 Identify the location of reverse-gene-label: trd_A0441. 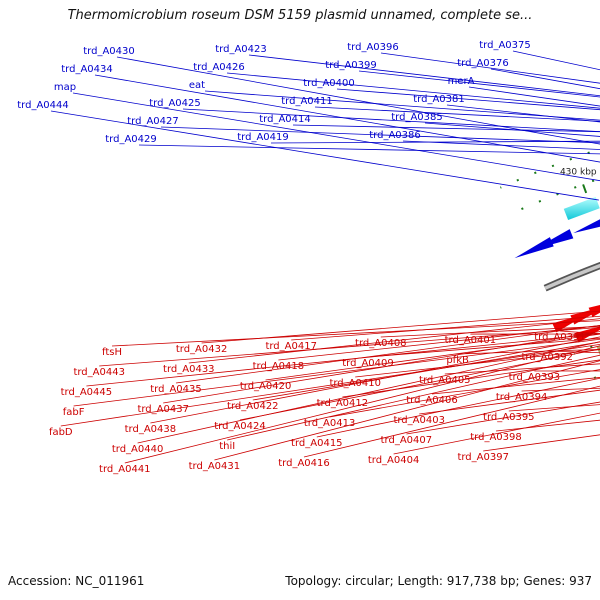
(125, 469).